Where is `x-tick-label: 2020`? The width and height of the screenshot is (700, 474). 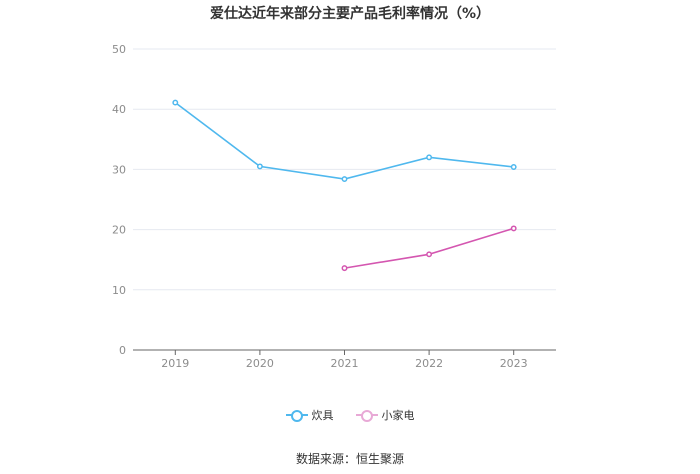
x-tick-label: 2020 is located at coordinates (260, 363).